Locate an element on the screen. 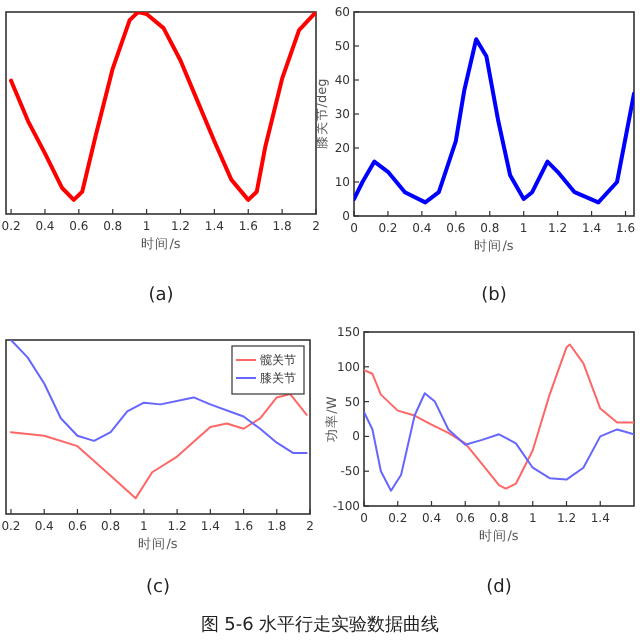 The image size is (640, 640). text: (a) is located at coordinates (161, 296).